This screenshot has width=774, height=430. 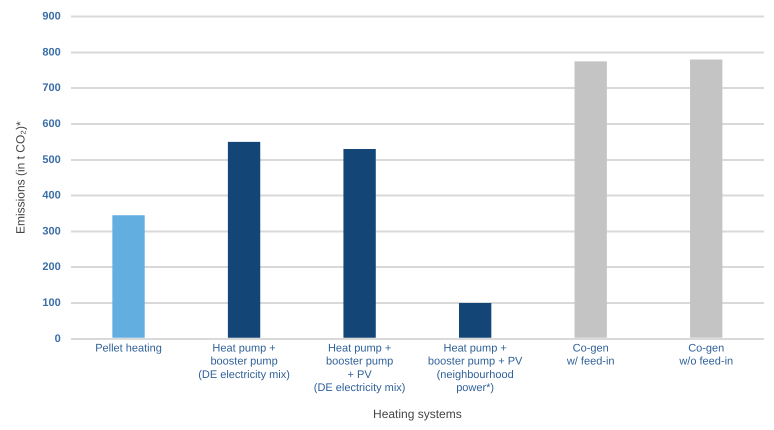 I want to click on y-axis-title: Emissions (in t CO₂)*, so click(x=21, y=177).